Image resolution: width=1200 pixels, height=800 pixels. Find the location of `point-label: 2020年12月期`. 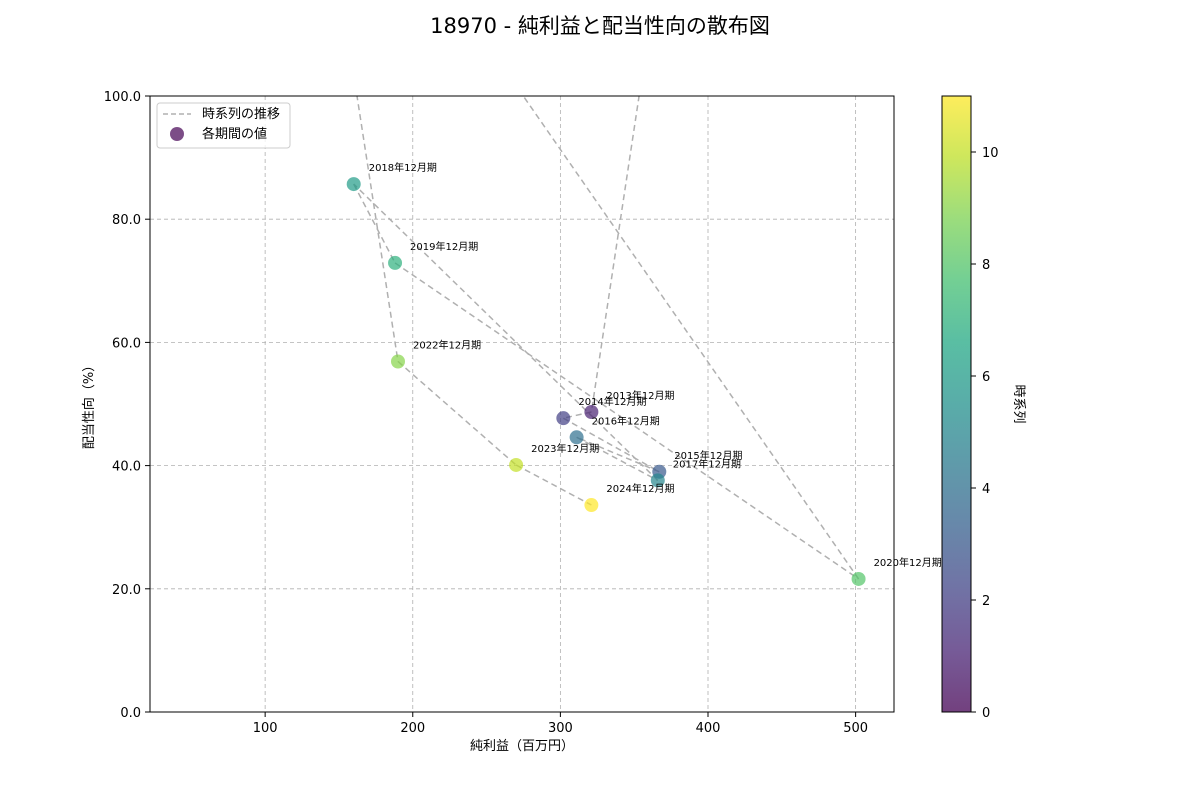

point-label: 2020年12月期 is located at coordinates (908, 562).